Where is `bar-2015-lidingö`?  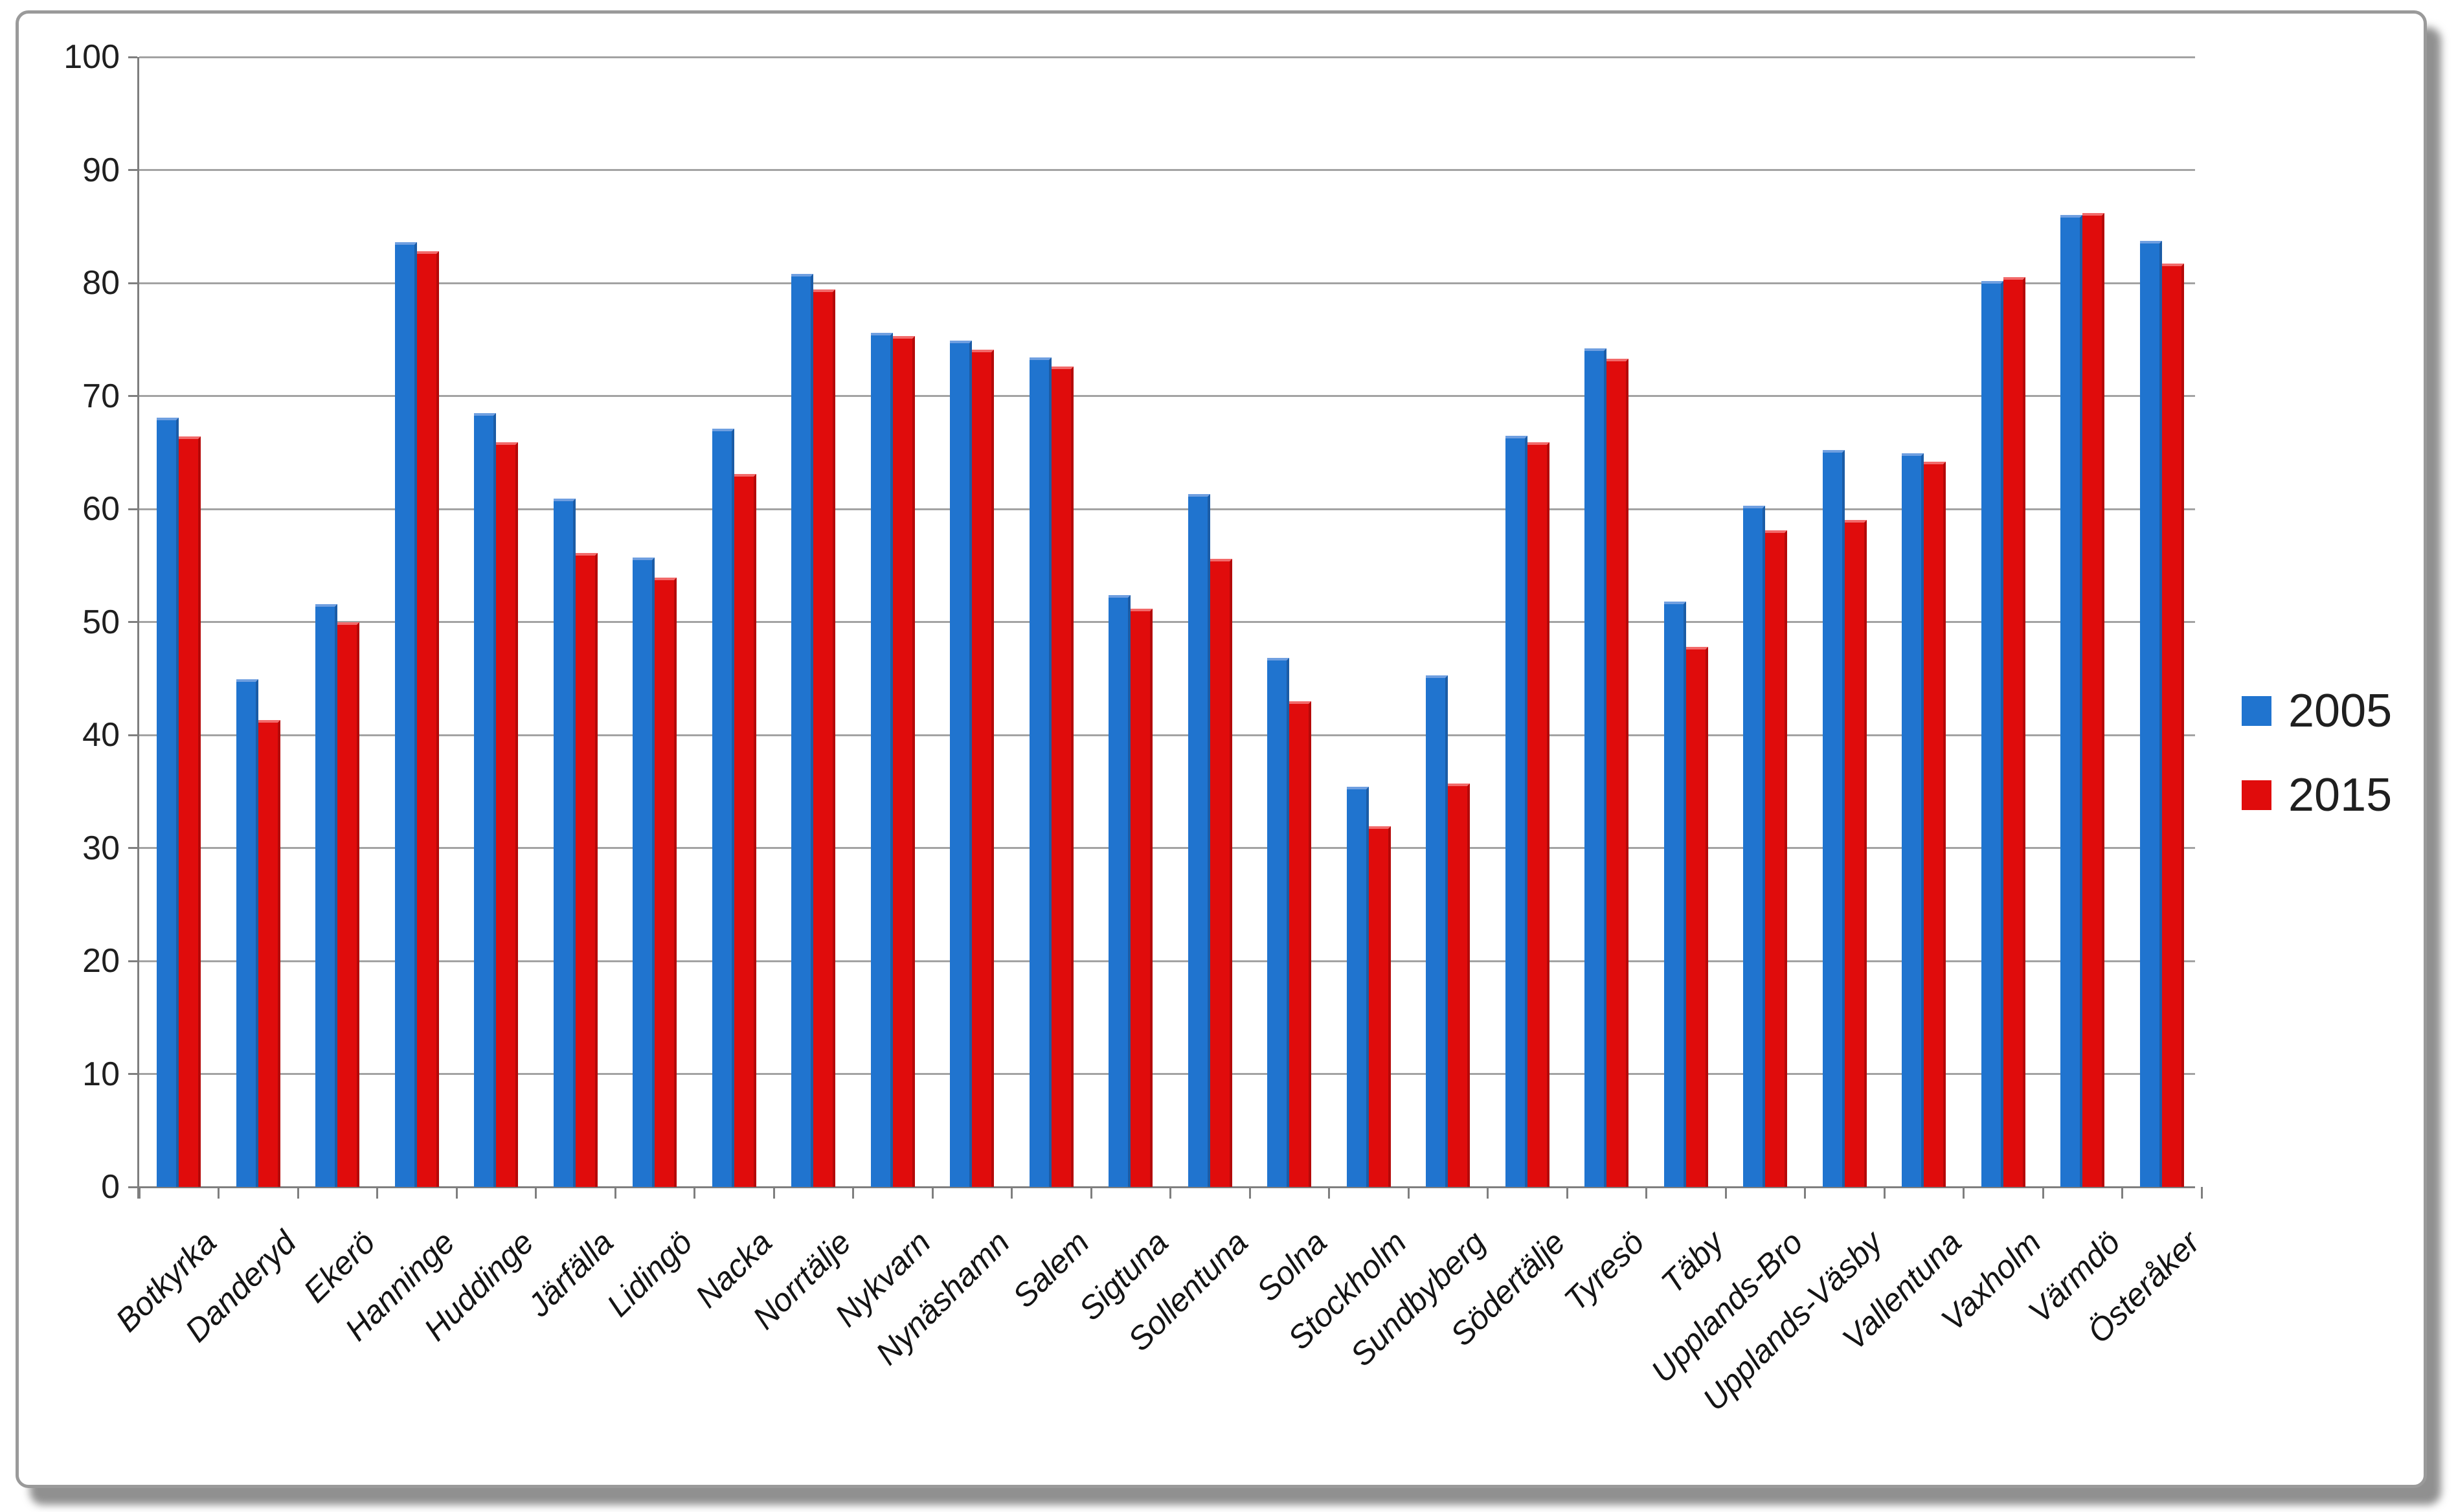 bar-2015-lidingö is located at coordinates (666, 882).